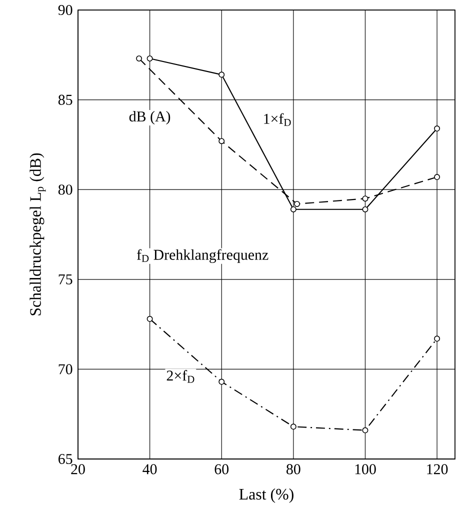  I want to click on y-tick-label: 80, so click(65, 189).